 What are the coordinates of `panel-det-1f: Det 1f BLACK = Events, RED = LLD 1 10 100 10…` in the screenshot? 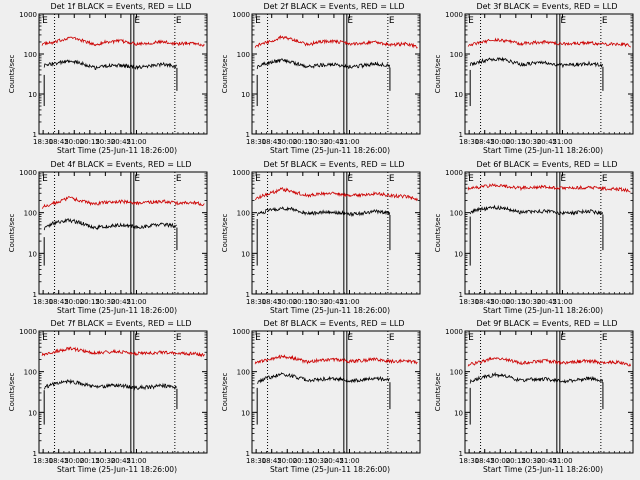 It's located at (108, 78).